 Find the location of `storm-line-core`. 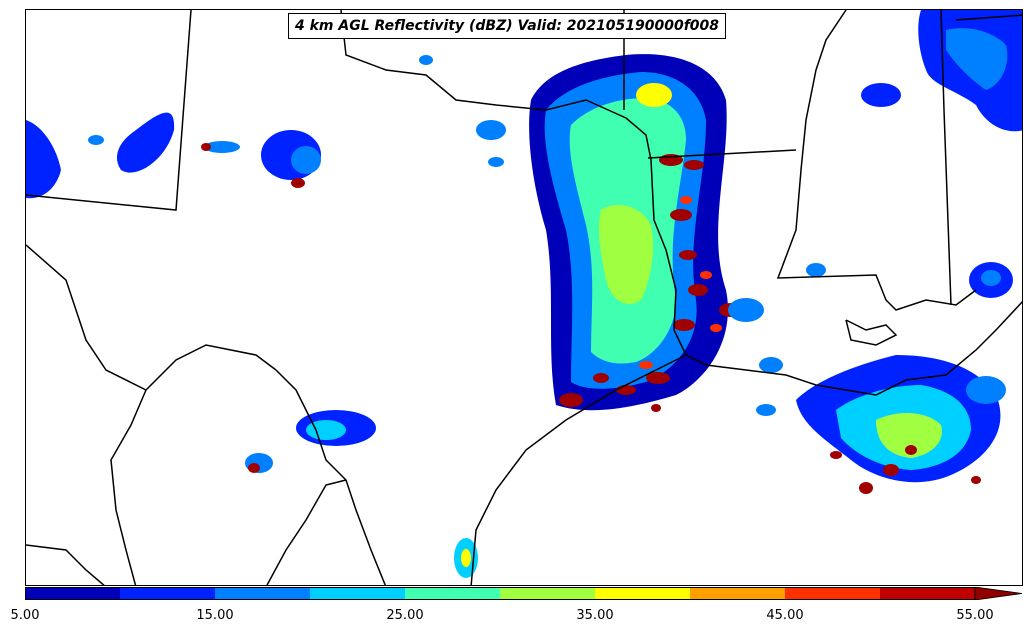

storm-line-core is located at coordinates (625, 254).